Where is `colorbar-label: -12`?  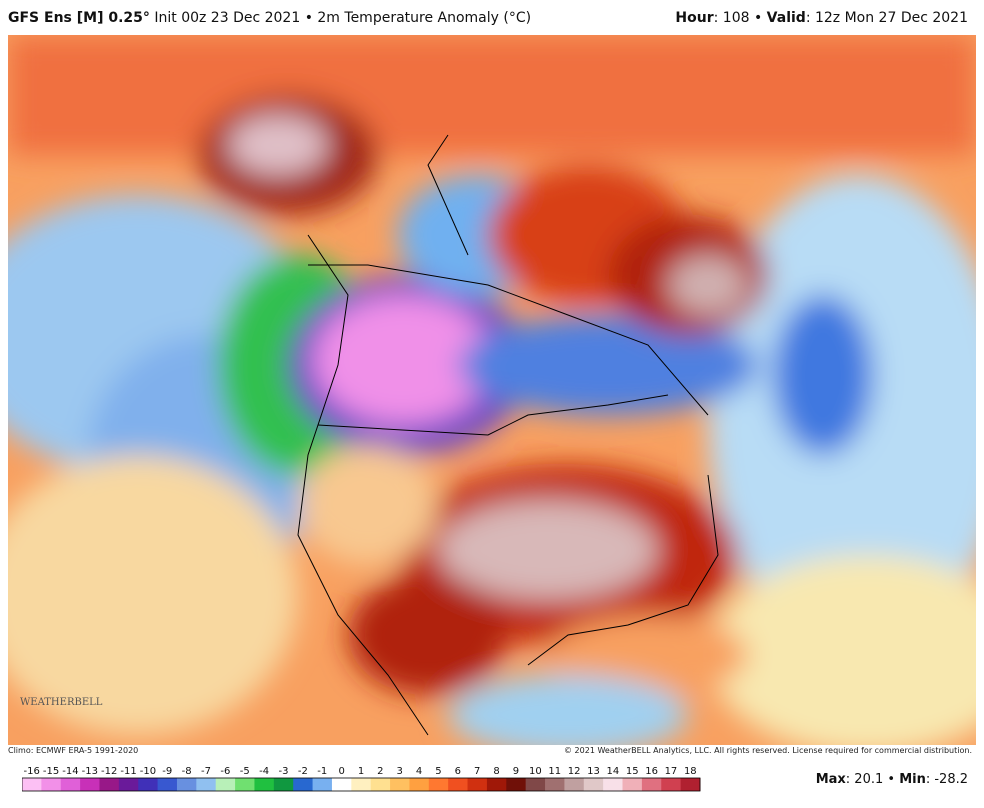 colorbar-label: -12 is located at coordinates (109, 771).